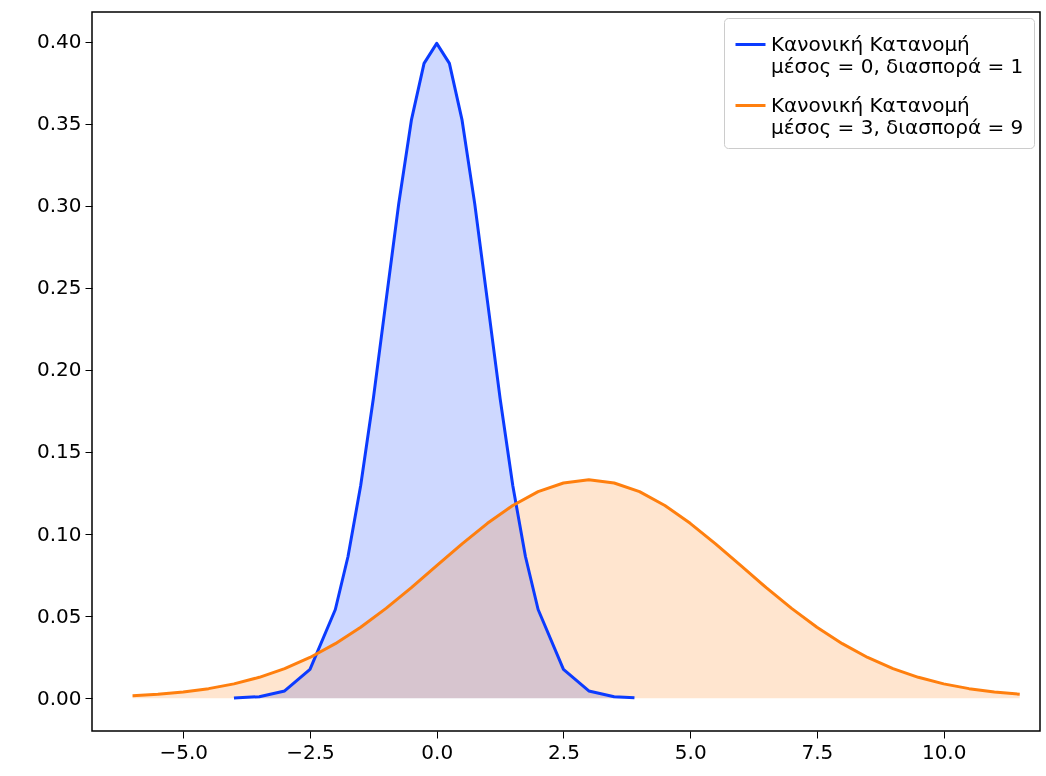 The height and width of the screenshot is (776, 1046). I want to click on y-tick-label: 0.00, so click(59, 697).